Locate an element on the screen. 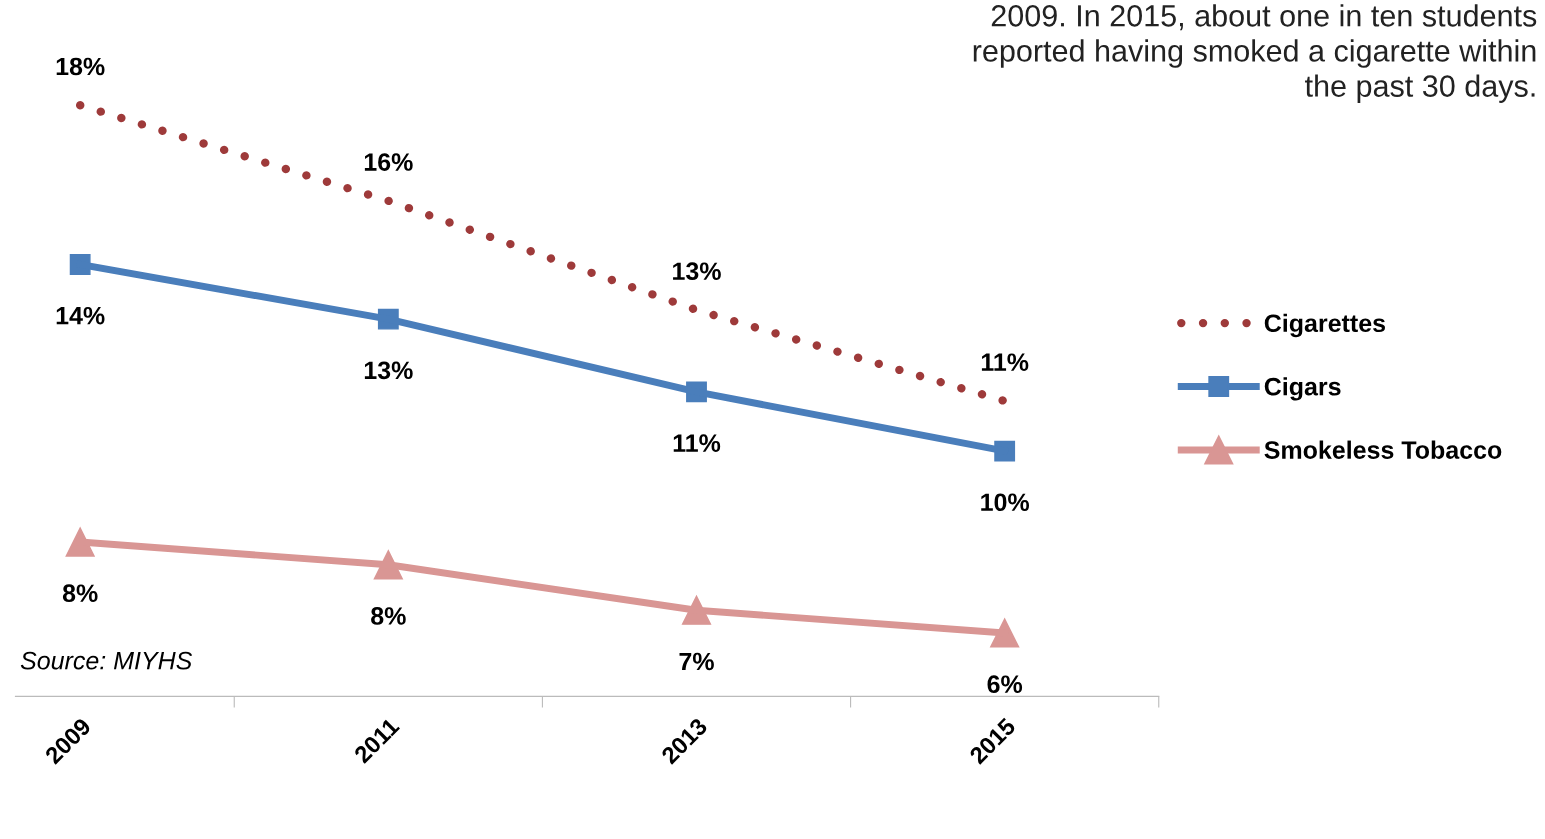 The image size is (1545, 839). data-label: 16% is located at coordinates (388, 162).